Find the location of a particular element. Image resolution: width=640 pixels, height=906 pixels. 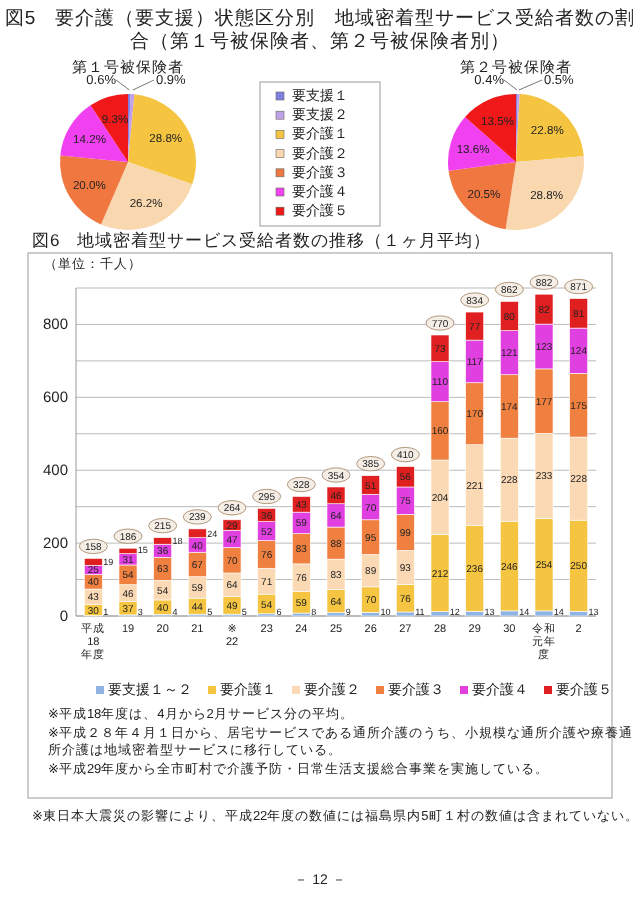

chart-title: 図6 地域密着型サービス受給者数の推移（１ヶ月平均） is located at coordinates (262, 240).